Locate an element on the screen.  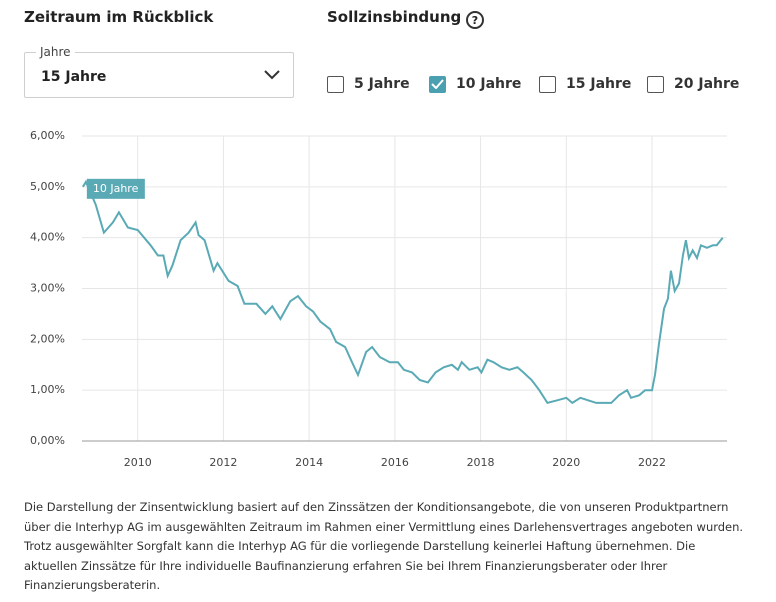
y-tick-label: 6,00% is located at coordinates (47, 135).